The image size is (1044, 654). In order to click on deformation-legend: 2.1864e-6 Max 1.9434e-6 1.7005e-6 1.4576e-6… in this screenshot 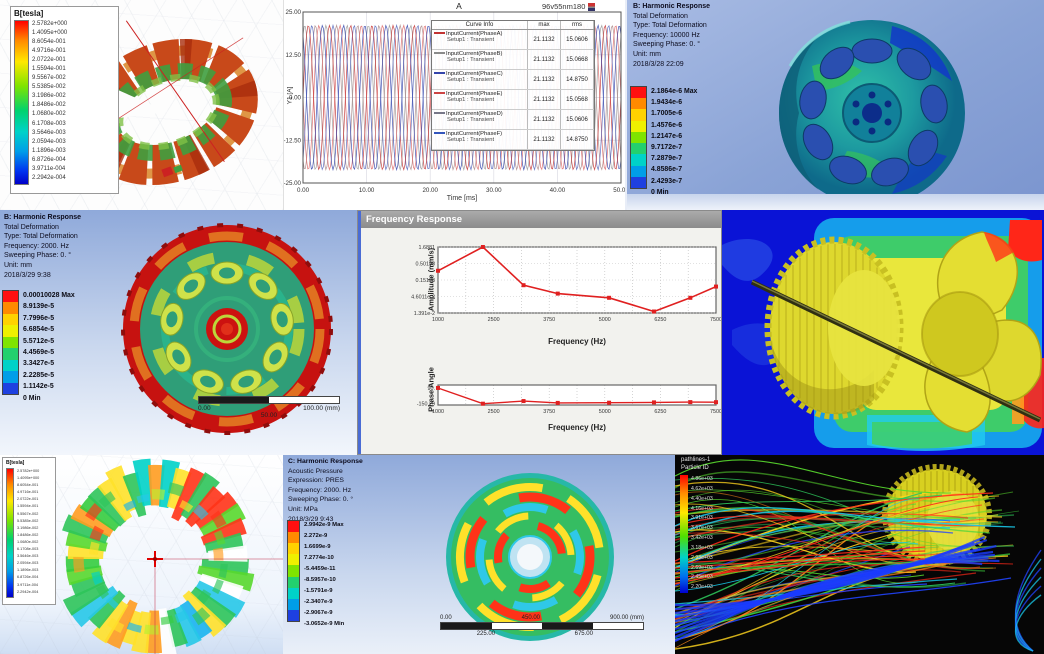, I will do `click(663, 142)`.